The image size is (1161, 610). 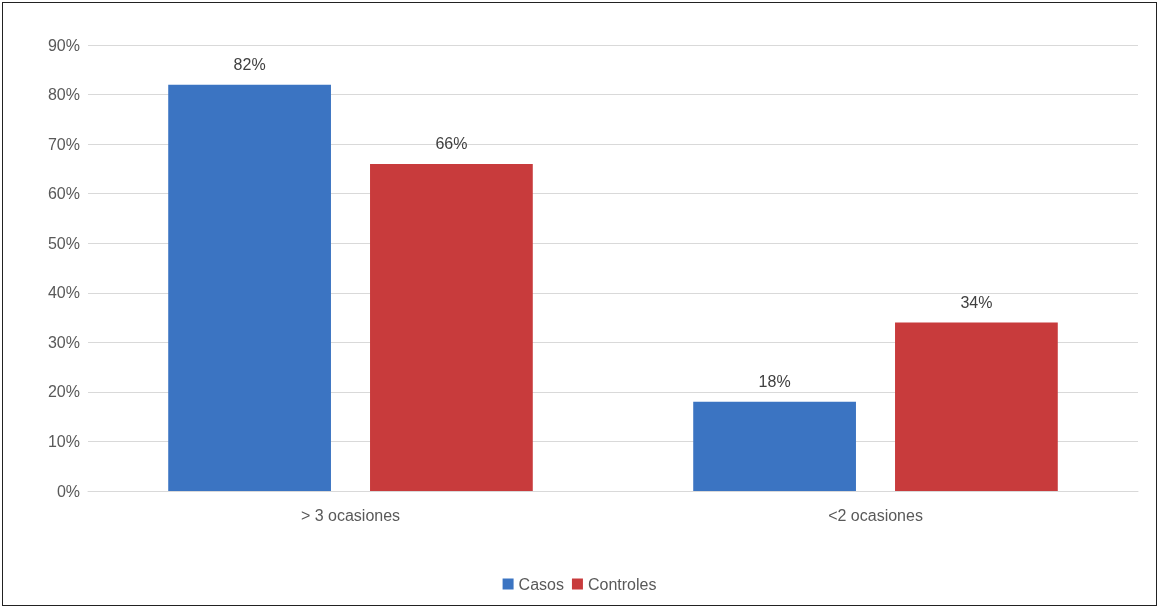 What do you see at coordinates (875, 515) in the screenshot?
I see `x-tick-label: <2 ocasiones` at bounding box center [875, 515].